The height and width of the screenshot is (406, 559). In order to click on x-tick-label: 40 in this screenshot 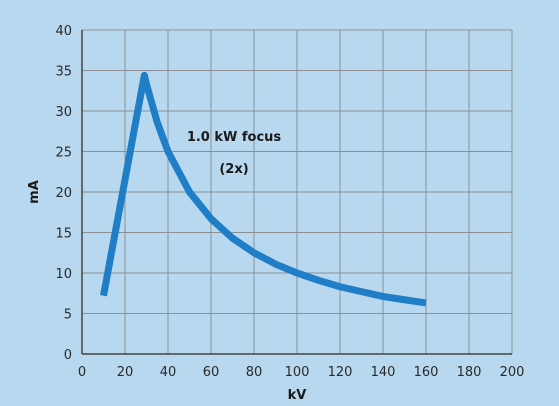, I will do `click(168, 372)`.